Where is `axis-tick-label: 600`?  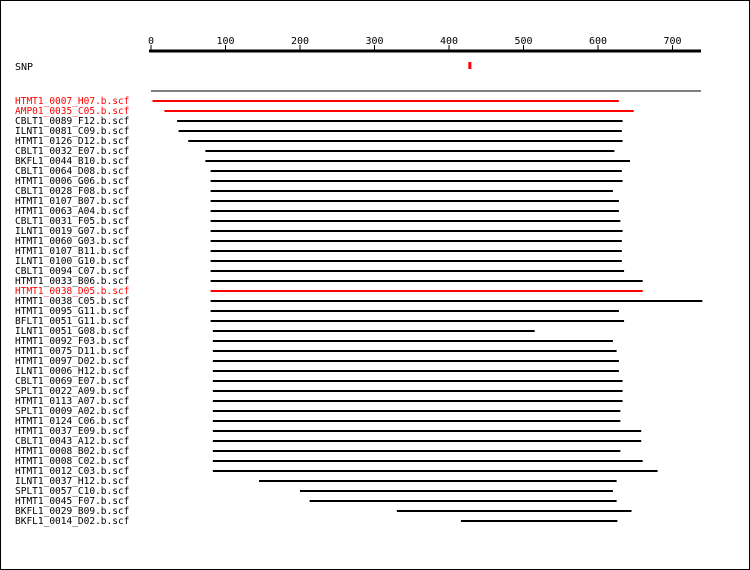 axis-tick-label: 600 is located at coordinates (598, 41).